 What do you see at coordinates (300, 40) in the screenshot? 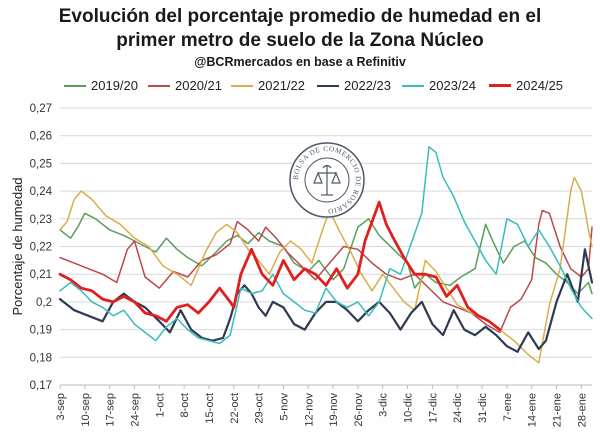
I see `chart-title-line2: primer metro de suelo de la Zona Núcleo` at bounding box center [300, 40].